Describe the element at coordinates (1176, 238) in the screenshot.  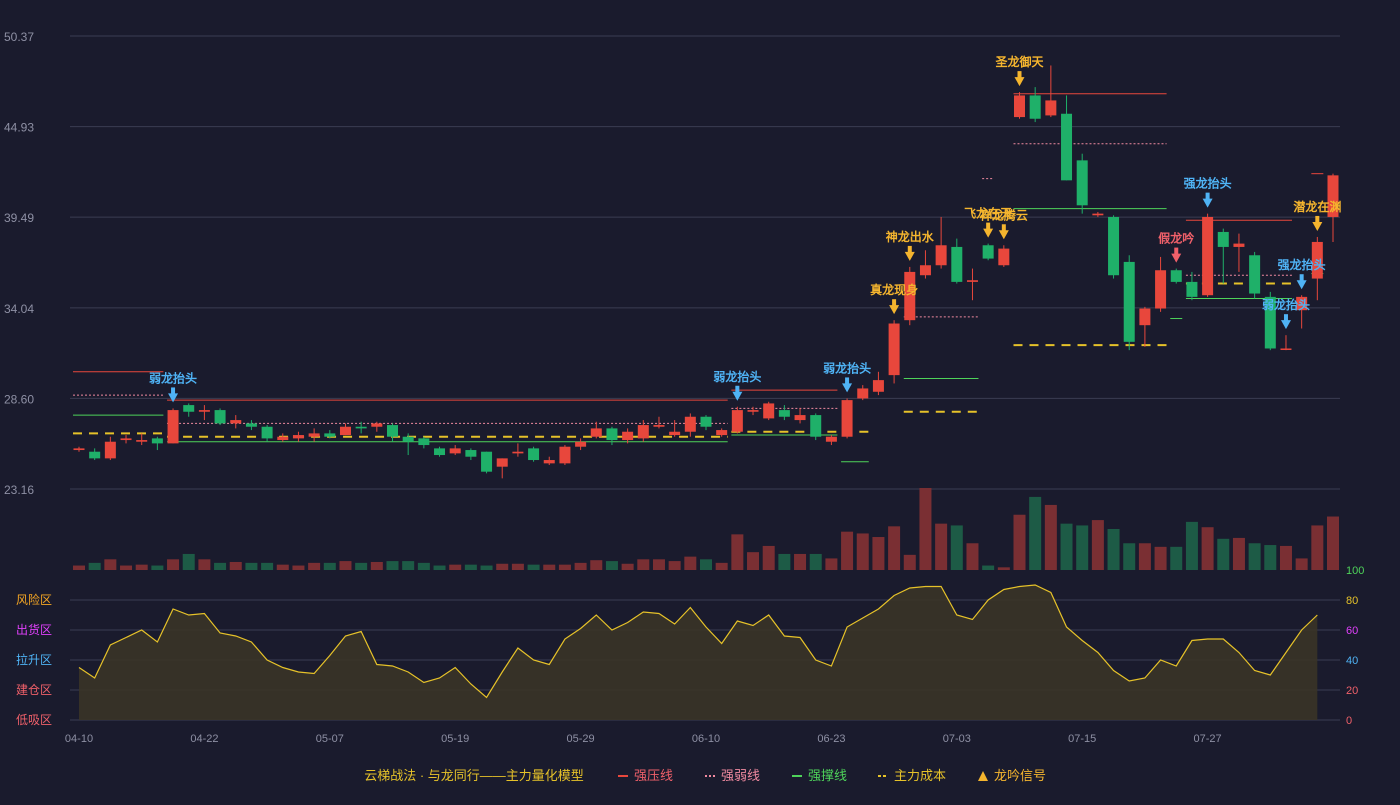
I see `signal-label: 假龙吟` at that location.